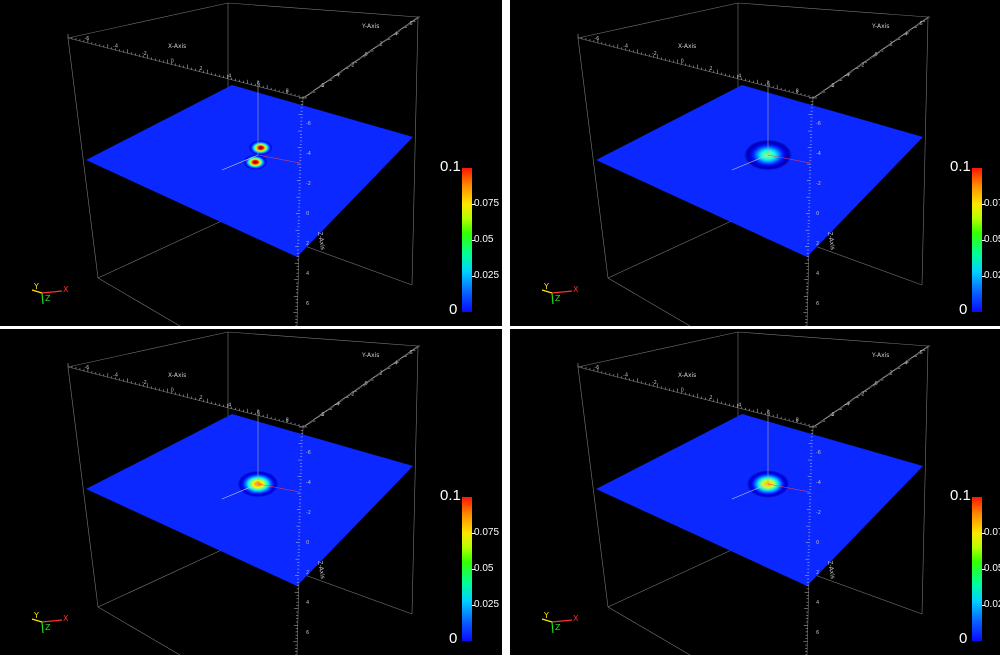 The width and height of the screenshot is (1000, 655). What do you see at coordinates (229, 76) in the screenshot?
I see `x-tick-label: 4` at bounding box center [229, 76].